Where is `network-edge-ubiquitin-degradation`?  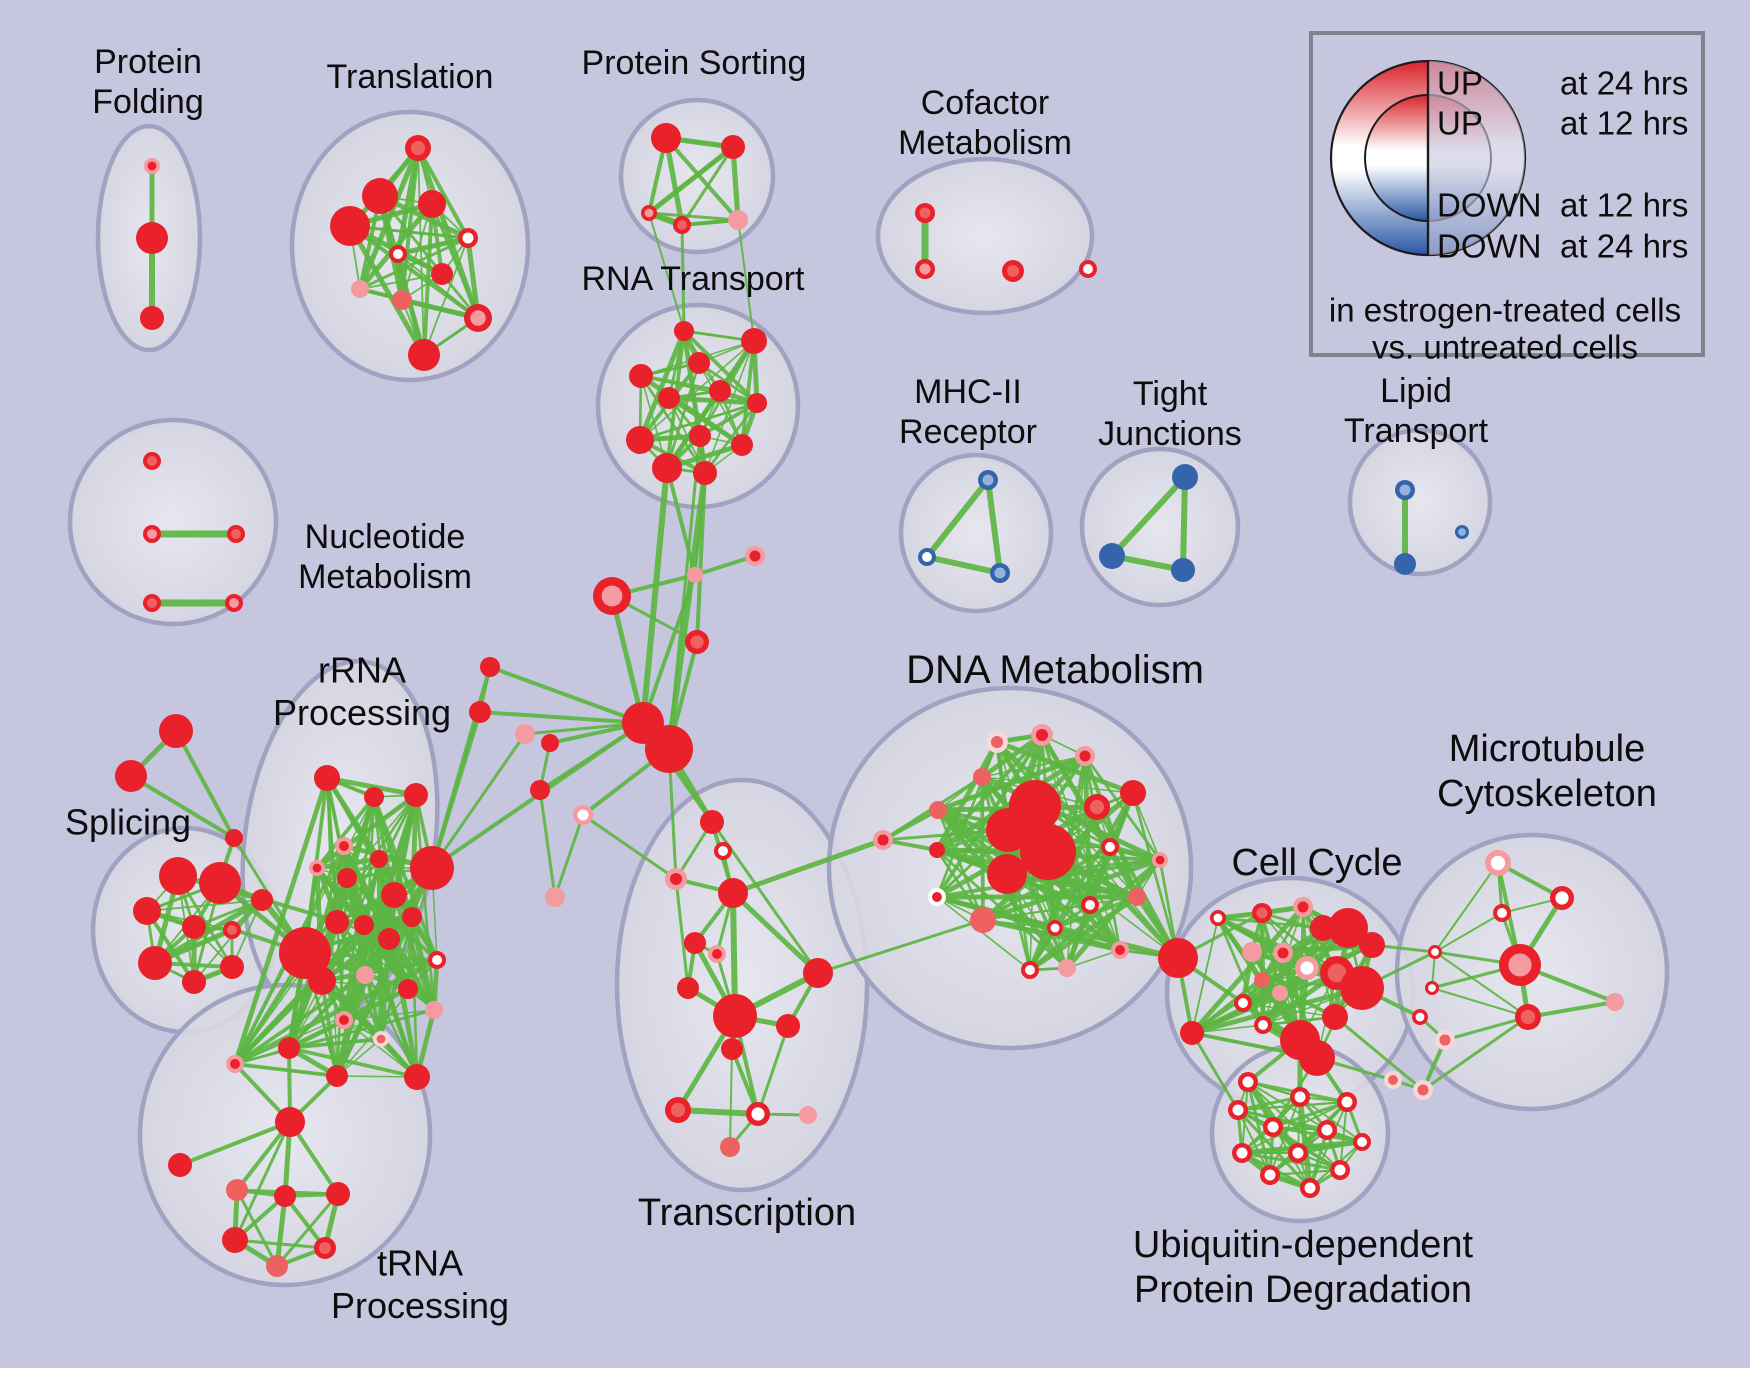
network-edge-ubiquitin-degradation is located at coordinates (1292, 1106).